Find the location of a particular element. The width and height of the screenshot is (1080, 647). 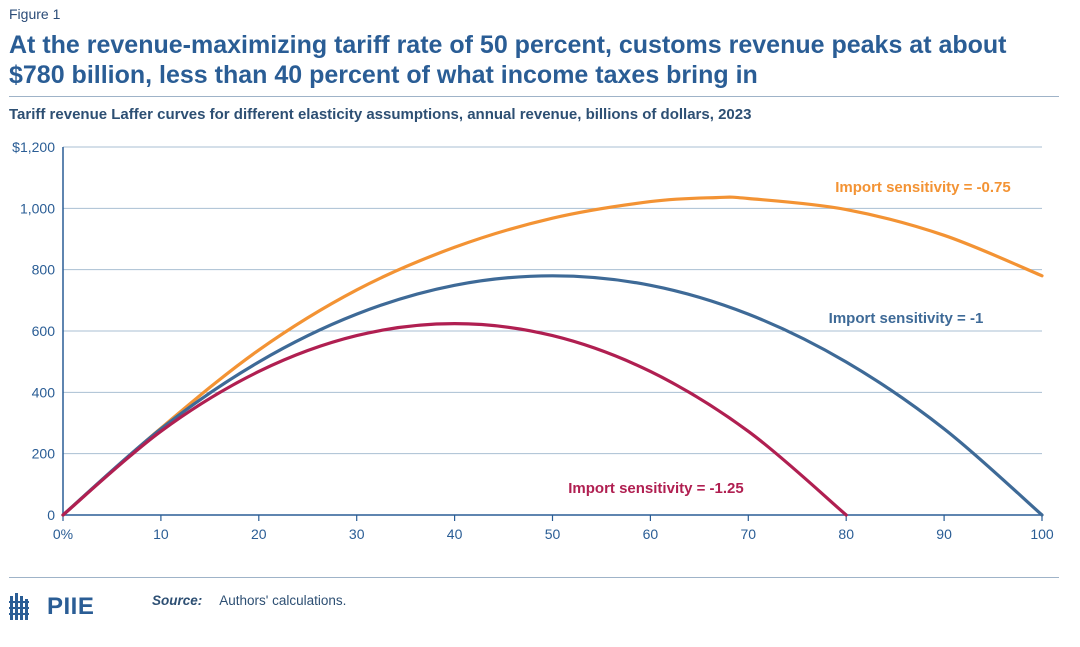

x-tick-label: 70 is located at coordinates (749, 534).